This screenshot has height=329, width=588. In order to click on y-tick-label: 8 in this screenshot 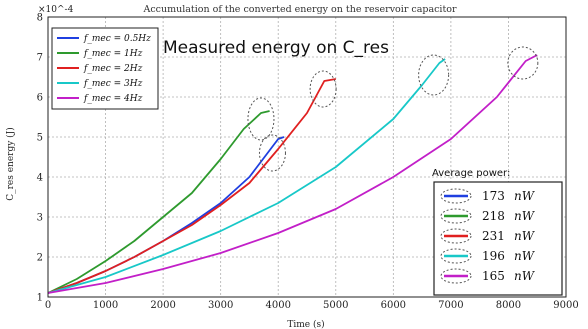, I will do `click(40, 18)`.